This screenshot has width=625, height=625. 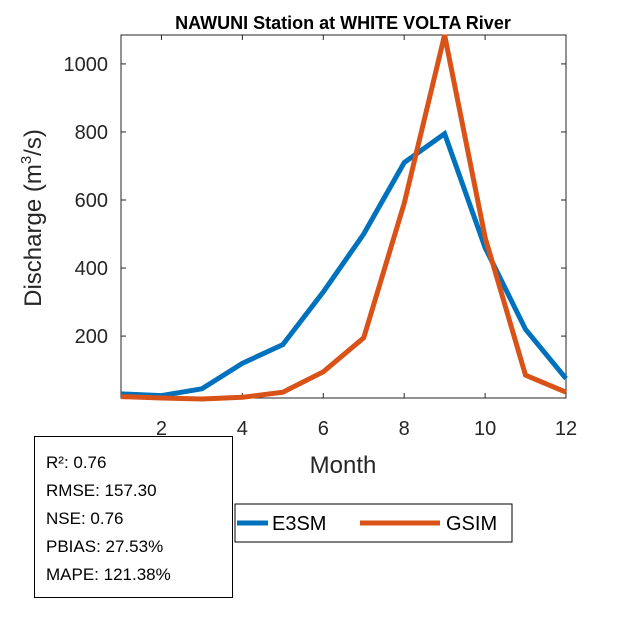 What do you see at coordinates (86, 65) in the screenshot?
I see `y-tick-label-1000: 1000` at bounding box center [86, 65].